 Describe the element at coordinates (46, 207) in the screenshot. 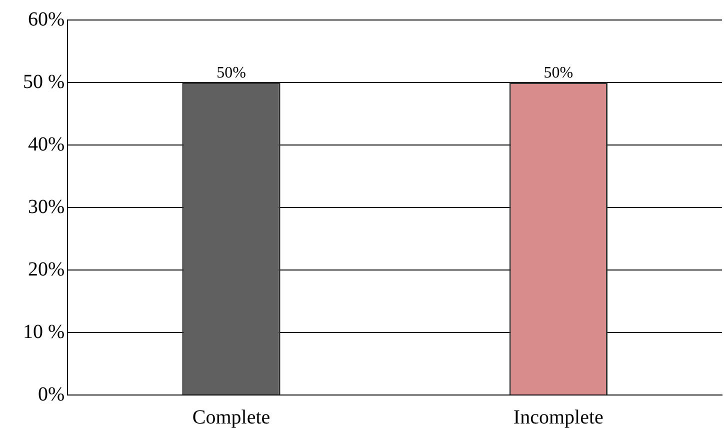

I see `y-tick-label: 30%` at that location.